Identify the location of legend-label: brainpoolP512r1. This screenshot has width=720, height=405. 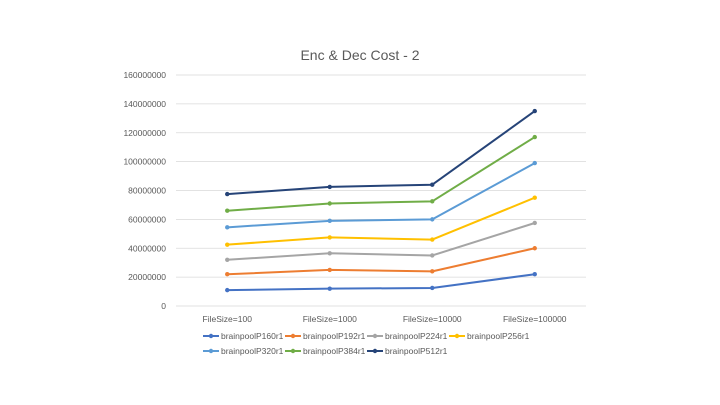
(416, 351).